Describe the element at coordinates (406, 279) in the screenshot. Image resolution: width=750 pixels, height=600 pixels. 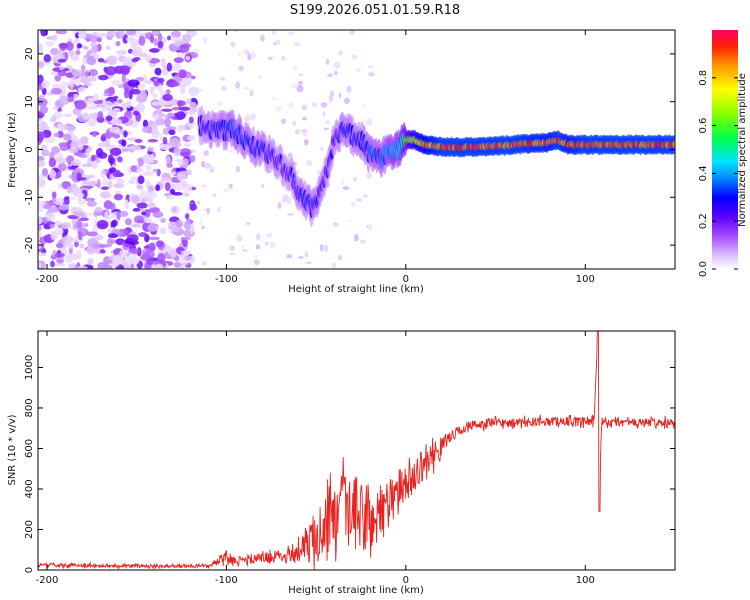
I see `spectrogram-x-tick-label: 0` at that location.